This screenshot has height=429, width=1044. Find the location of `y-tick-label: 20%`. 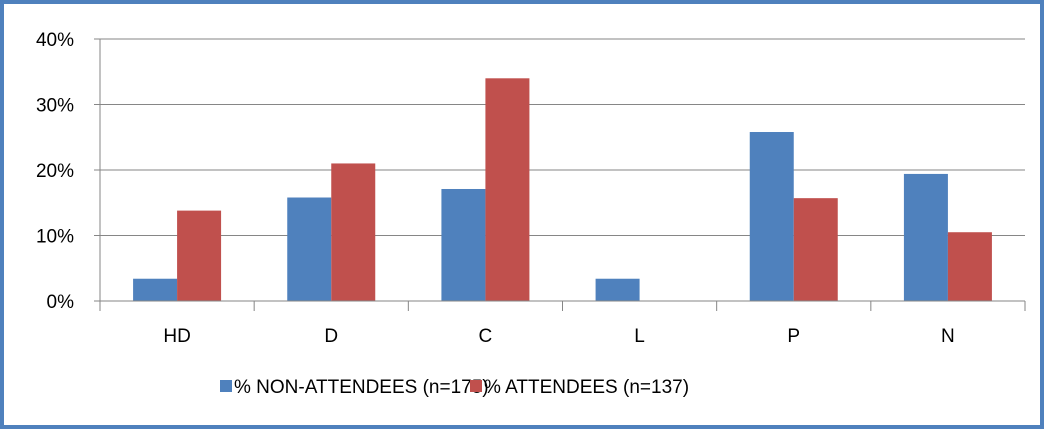

y-tick-label: 20% is located at coordinates (55, 171).